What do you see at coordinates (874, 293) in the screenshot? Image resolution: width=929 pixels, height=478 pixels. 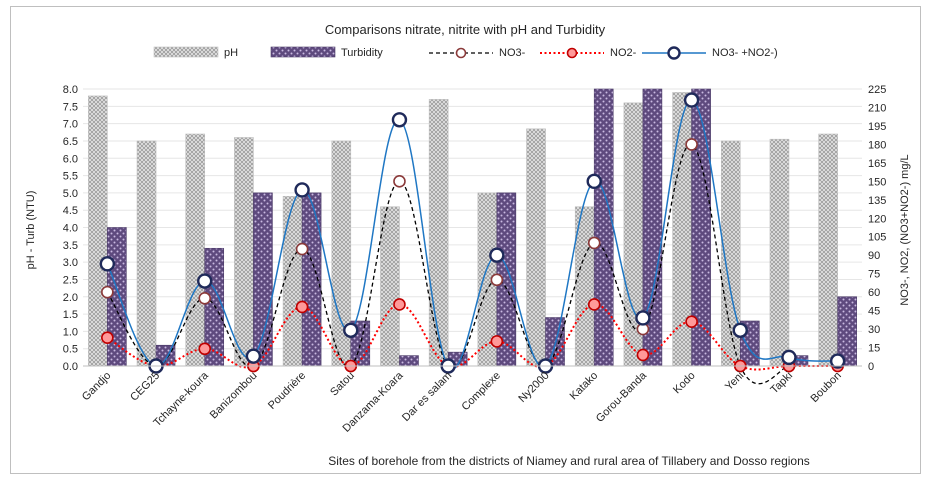 I see `y-right-tick-label: 60` at bounding box center [874, 293].